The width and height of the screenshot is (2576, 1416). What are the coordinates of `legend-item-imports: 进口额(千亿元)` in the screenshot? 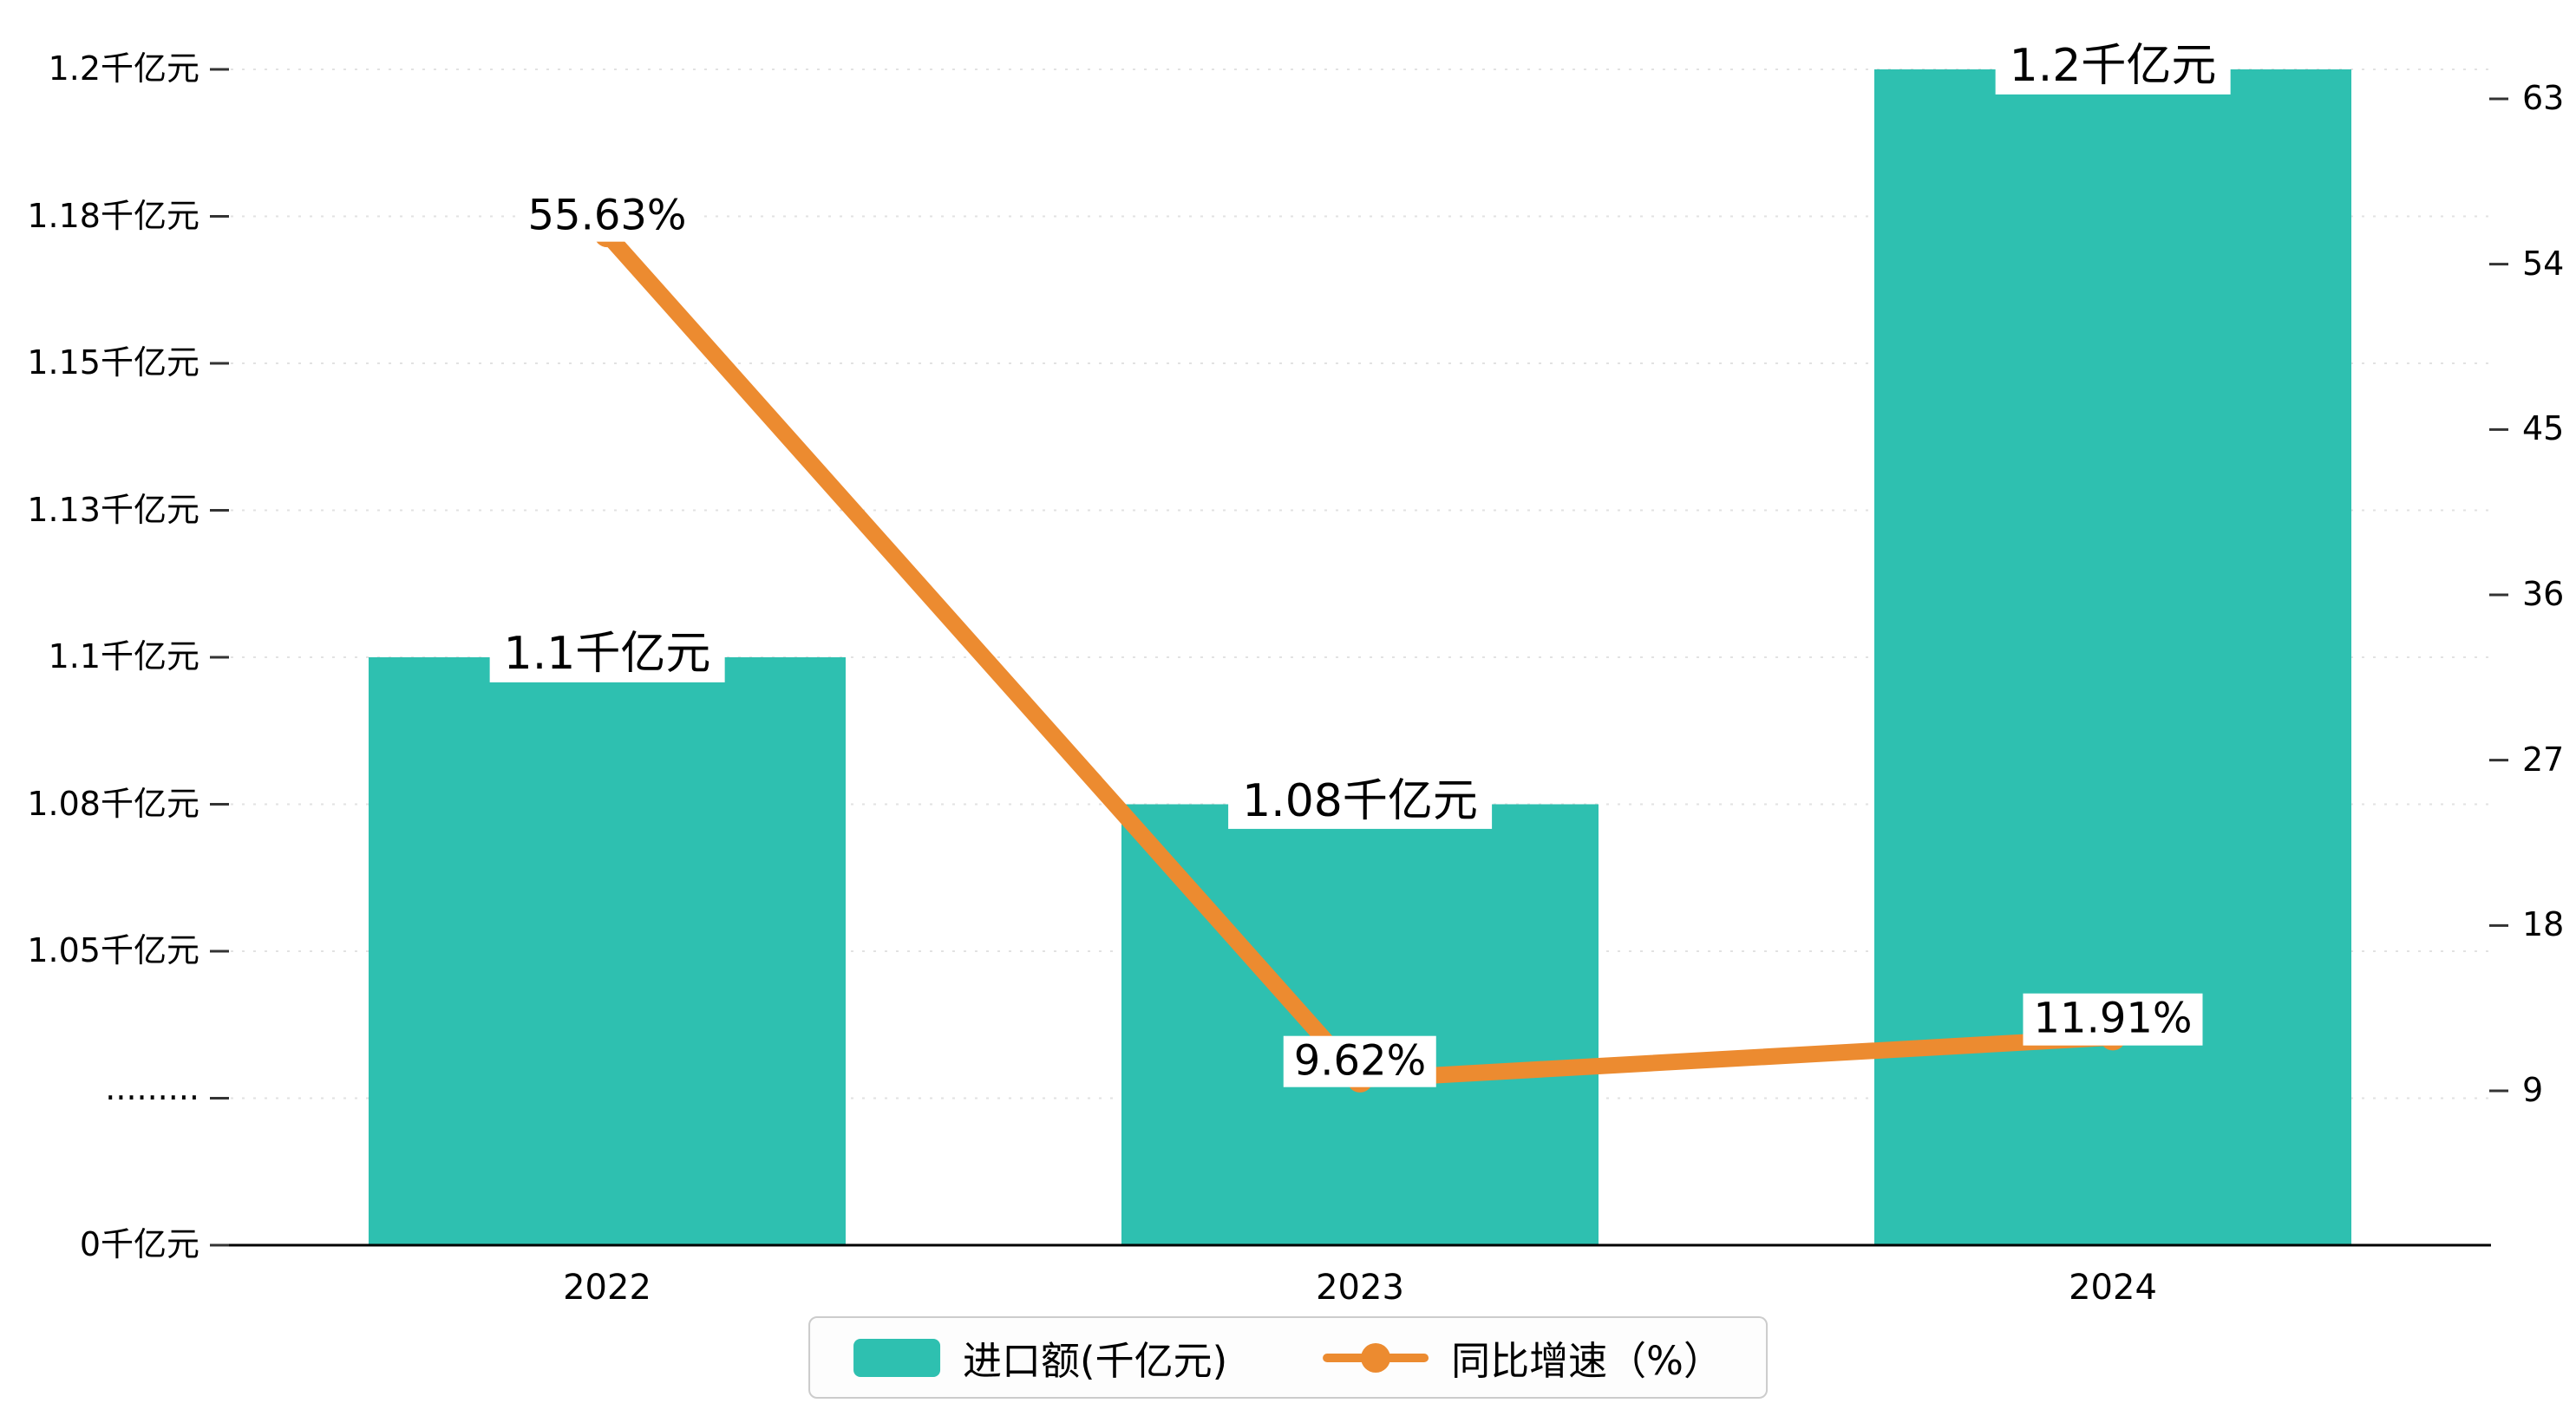 It's located at (1040, 1358).